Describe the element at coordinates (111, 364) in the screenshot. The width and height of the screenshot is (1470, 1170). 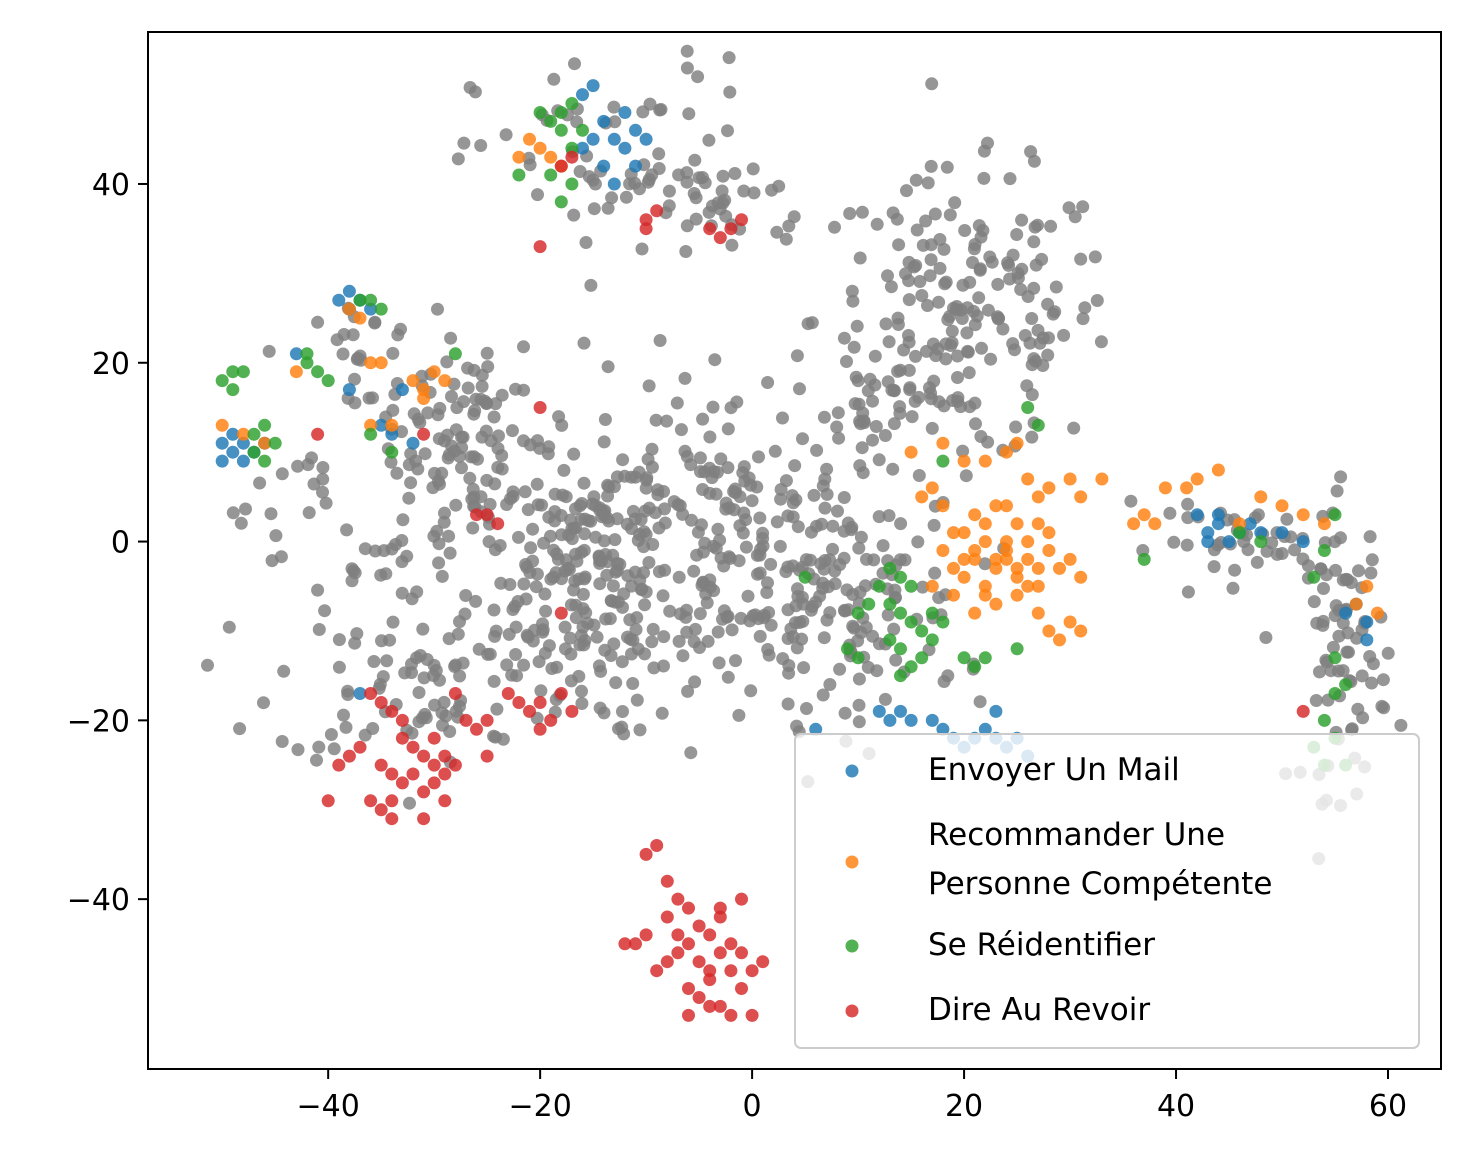
I see `y-tick-label: 20` at that location.